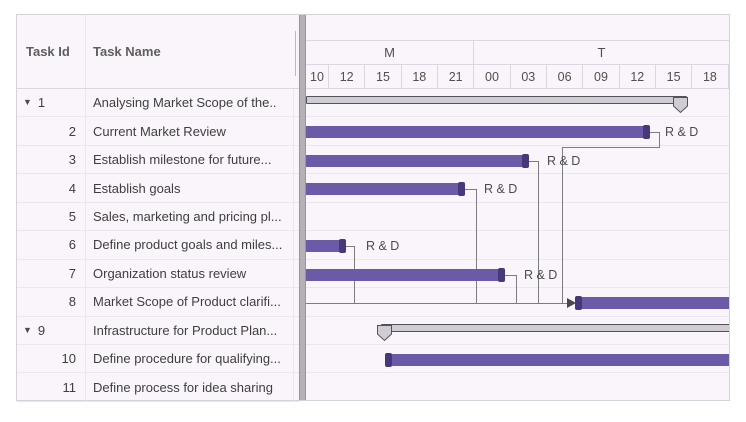 This screenshot has height=422, width=746. I want to click on task-name-value: Organization status review, so click(170, 273).